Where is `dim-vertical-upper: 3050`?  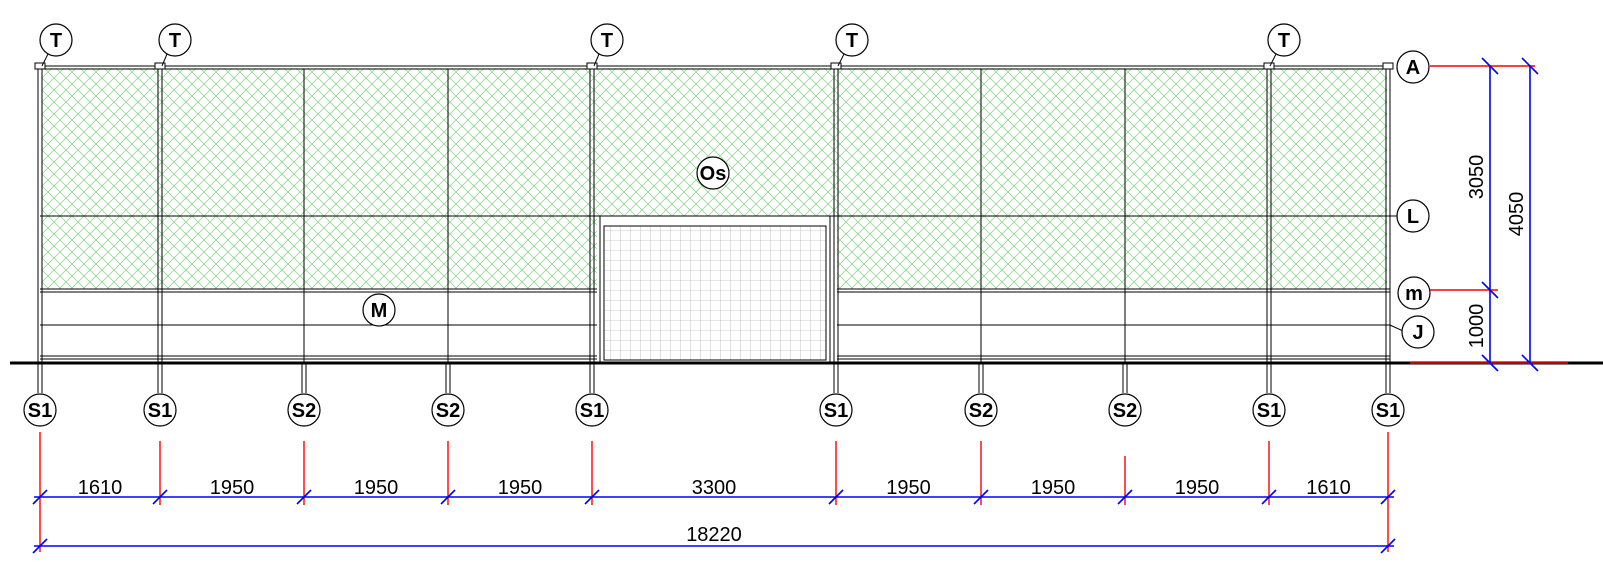 dim-vertical-upper: 3050 is located at coordinates (1477, 177).